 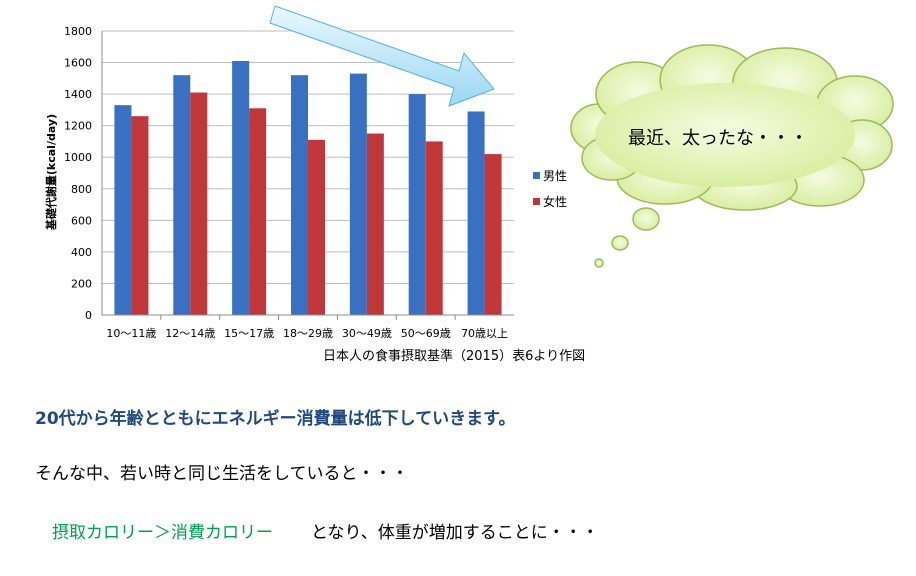 What do you see at coordinates (162, 533) in the screenshot?
I see `calorie-comparison: 摂取カロリー＞消費カロリー` at bounding box center [162, 533].